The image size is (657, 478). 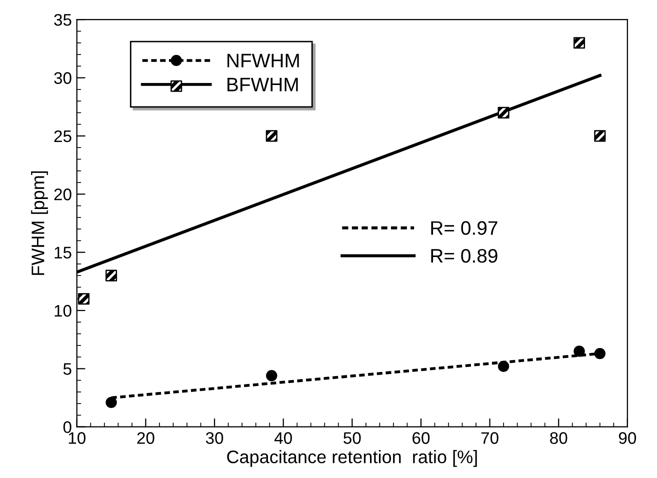 I want to click on x-tick-label: 60, so click(x=421, y=438).